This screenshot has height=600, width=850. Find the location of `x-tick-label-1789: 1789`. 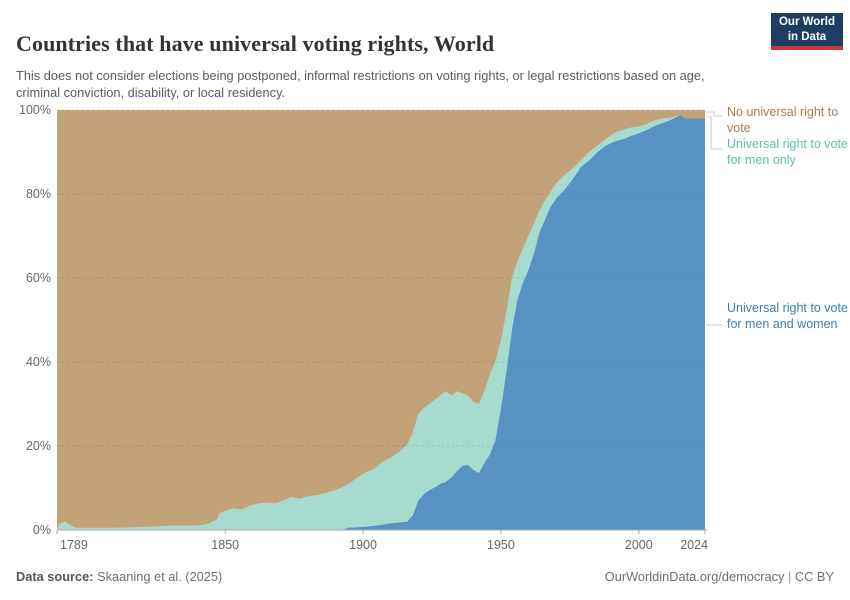

x-tick-label-1789: 1789 is located at coordinates (74, 545).